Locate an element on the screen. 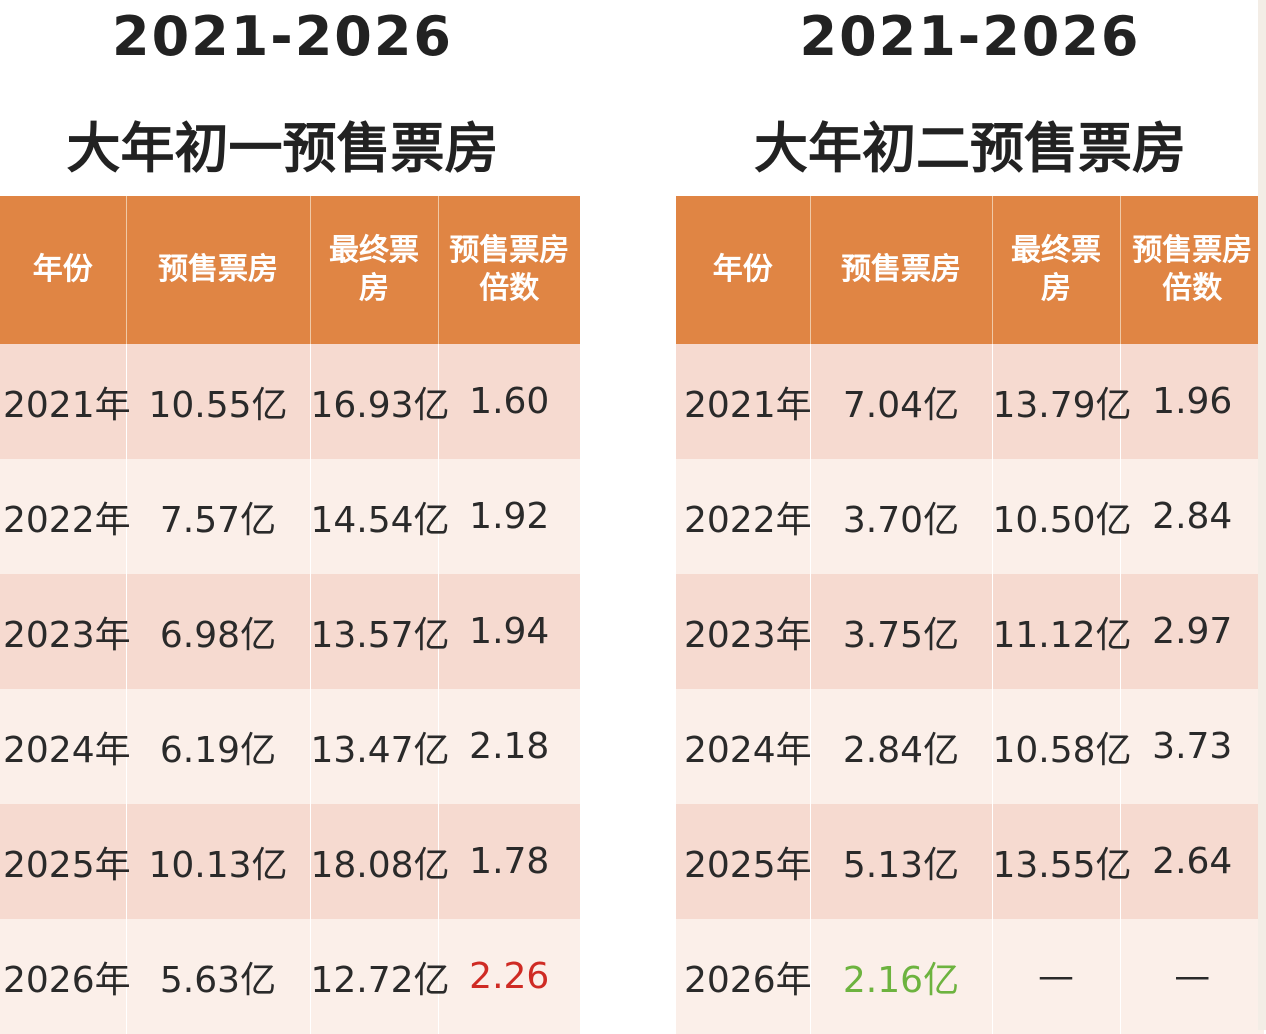  left-cell-final: 16.93亿 is located at coordinates (380, 401).